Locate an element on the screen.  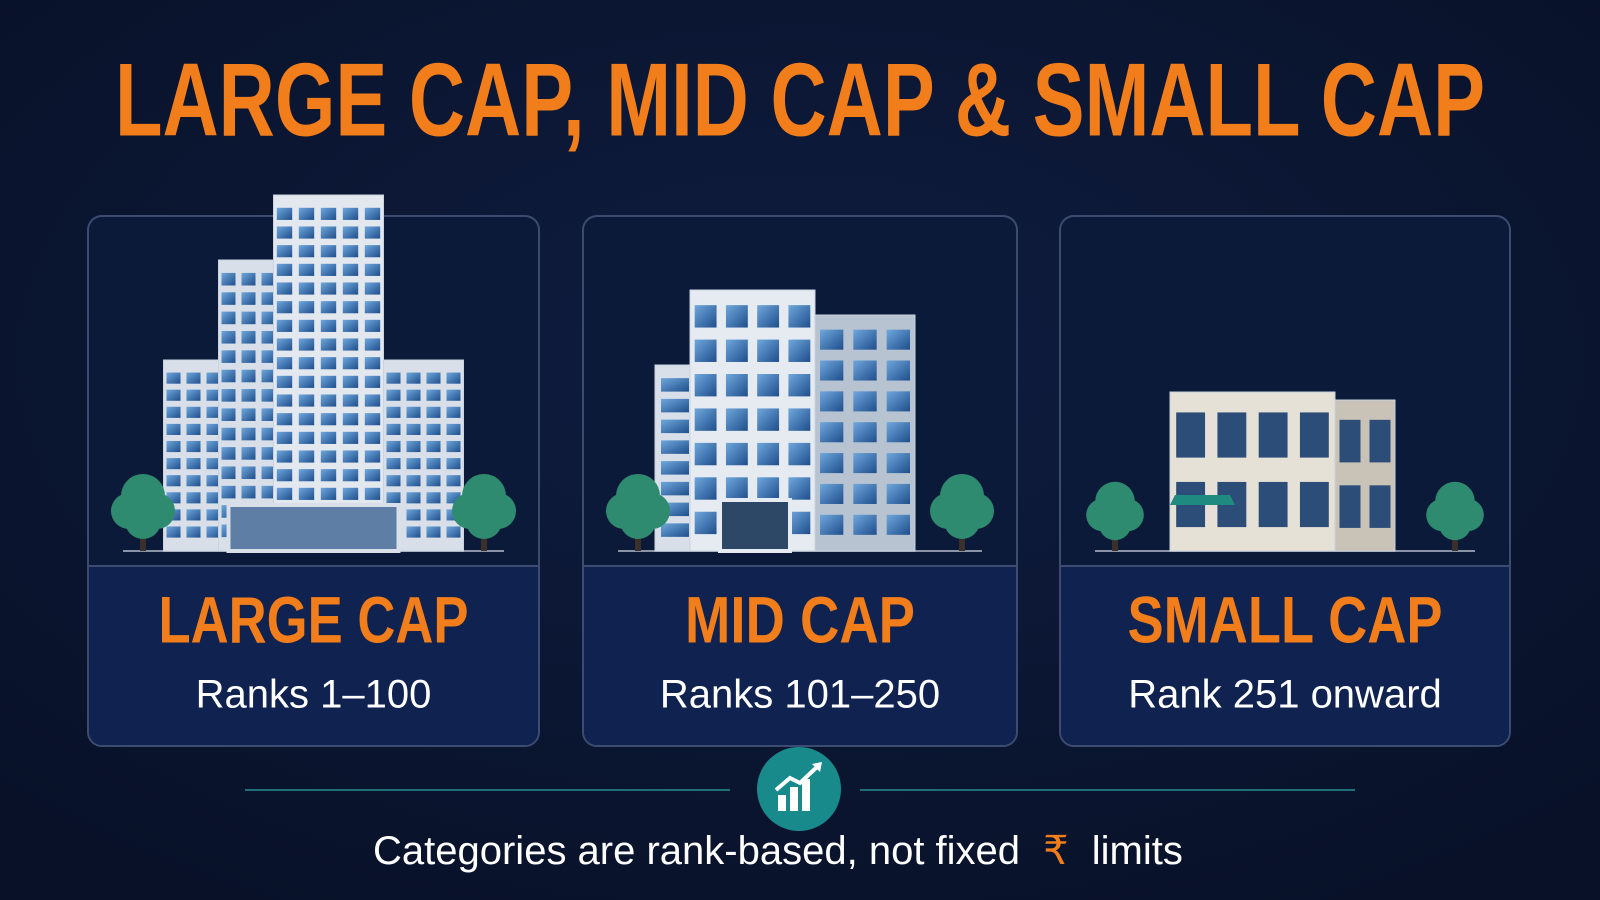
entrance is located at coordinates (313, 528).